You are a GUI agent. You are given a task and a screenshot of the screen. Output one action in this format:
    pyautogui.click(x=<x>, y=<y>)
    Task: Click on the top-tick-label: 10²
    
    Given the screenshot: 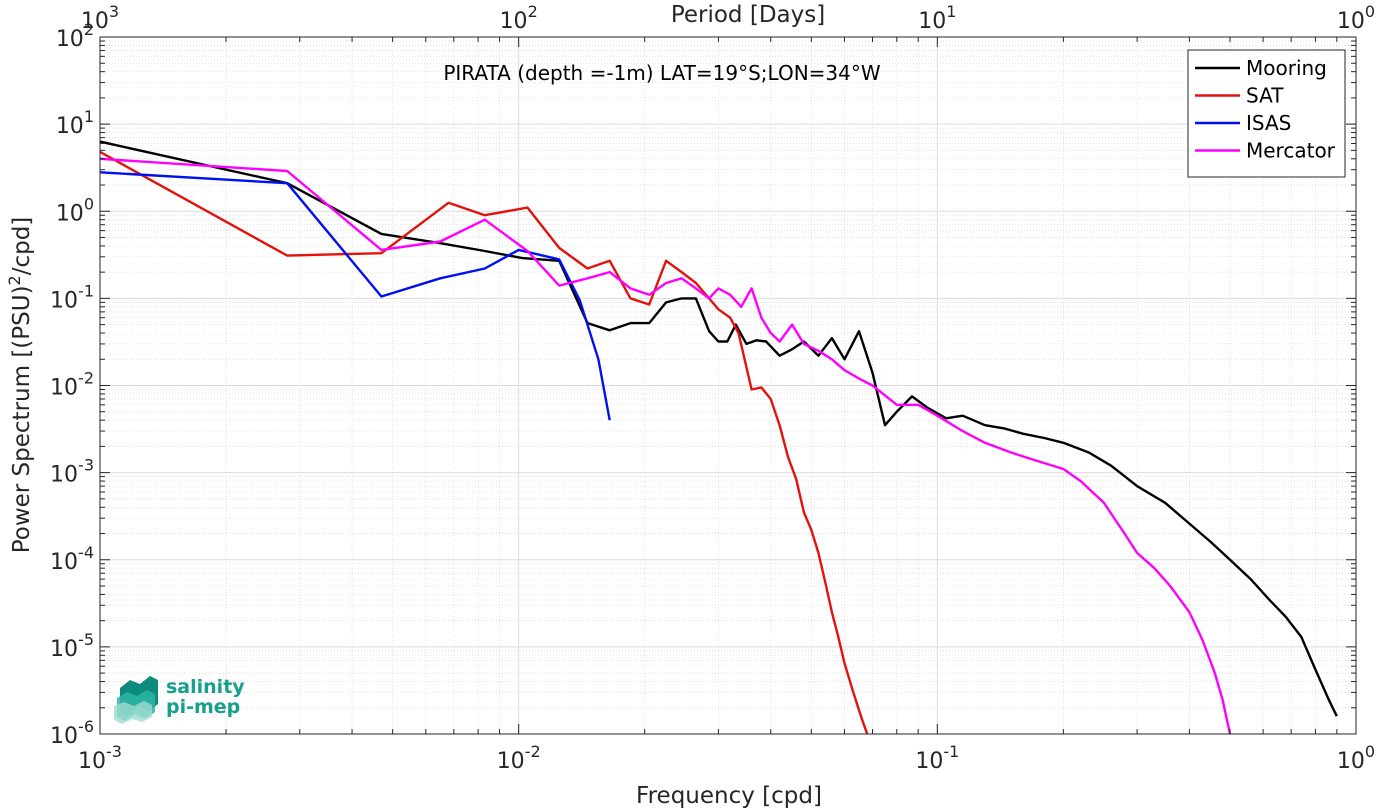 What is the action you would take?
    pyautogui.click(x=519, y=18)
    